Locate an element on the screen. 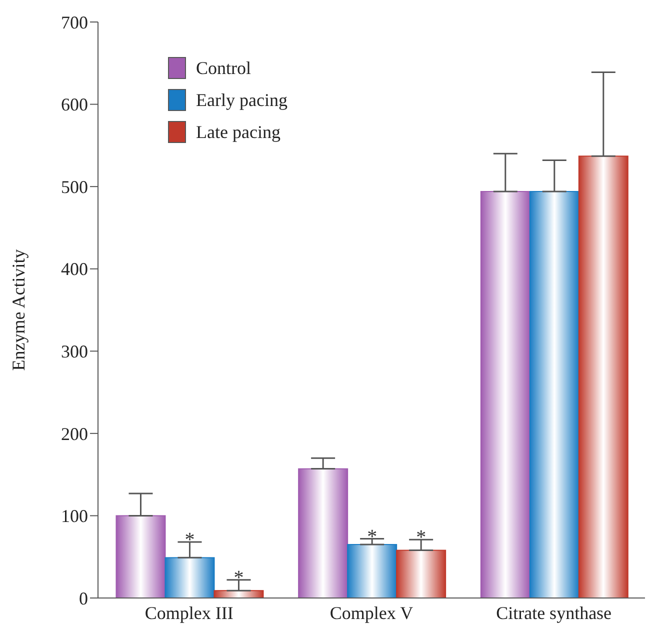 The image size is (655, 638). y-tick-label: 400 is located at coordinates (74, 269).